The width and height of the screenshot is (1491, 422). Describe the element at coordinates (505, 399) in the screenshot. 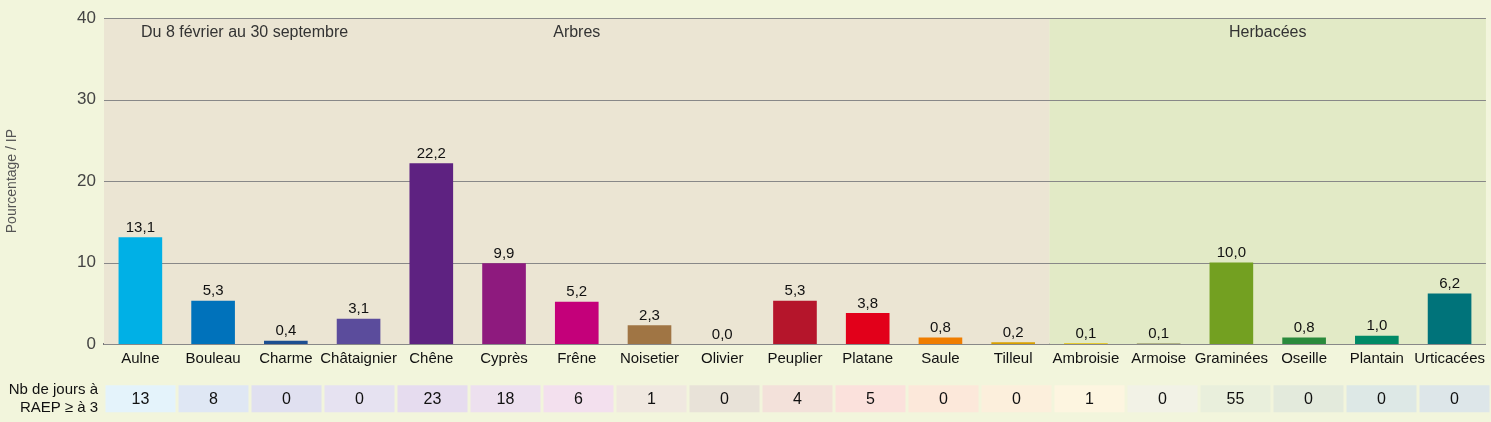

I see `data-label: 18` at that location.